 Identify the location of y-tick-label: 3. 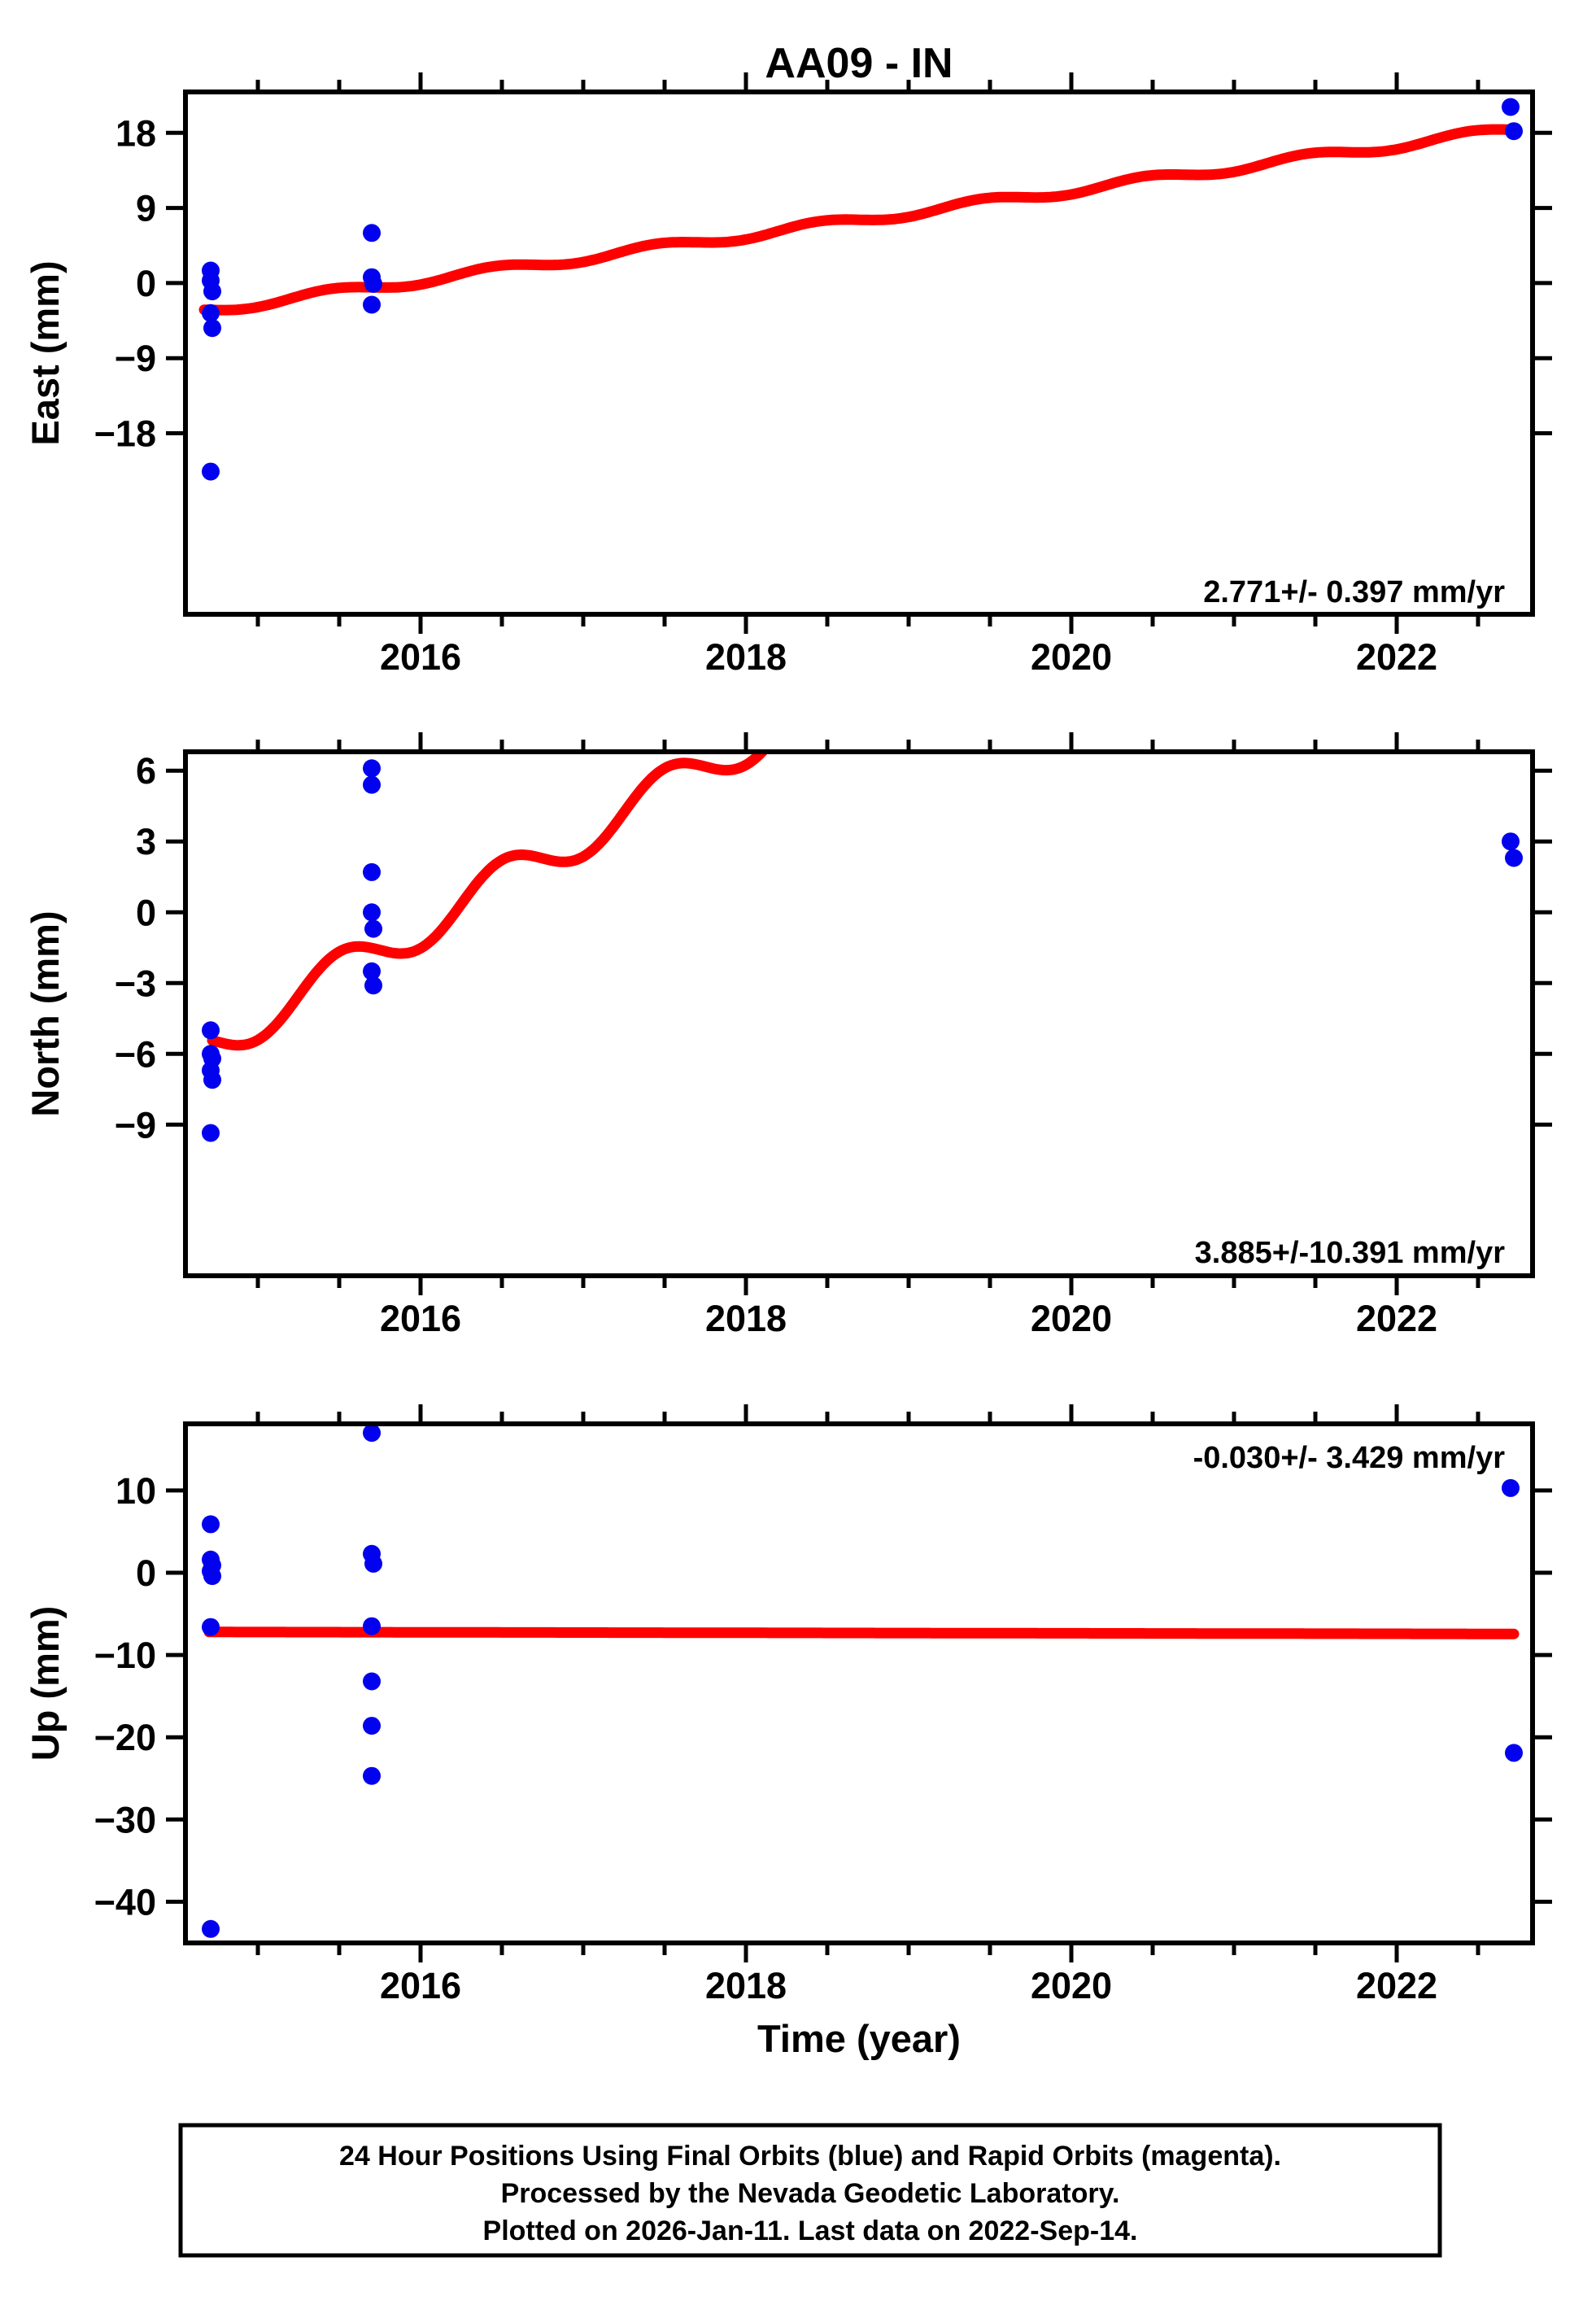
(146, 842).